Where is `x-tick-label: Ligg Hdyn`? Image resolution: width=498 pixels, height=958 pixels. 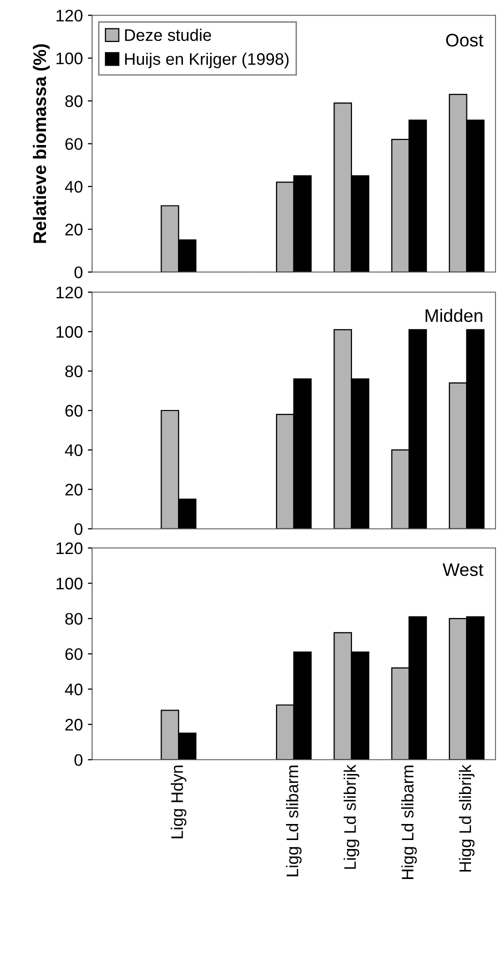 x-tick-label: Ligg Hdyn is located at coordinates (178, 802).